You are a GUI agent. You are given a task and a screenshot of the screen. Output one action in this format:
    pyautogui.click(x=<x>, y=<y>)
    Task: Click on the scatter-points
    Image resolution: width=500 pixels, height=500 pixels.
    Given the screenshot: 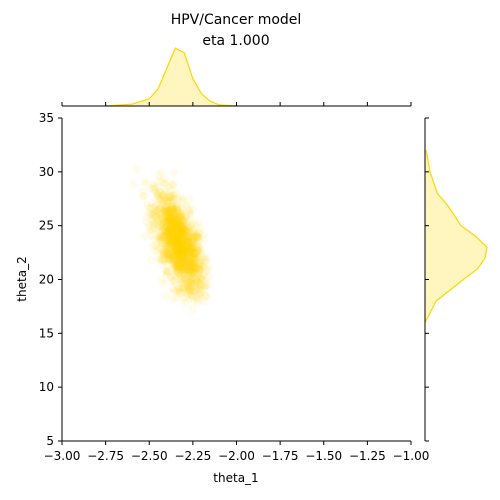 What is the action you would take?
    pyautogui.click(x=170, y=240)
    